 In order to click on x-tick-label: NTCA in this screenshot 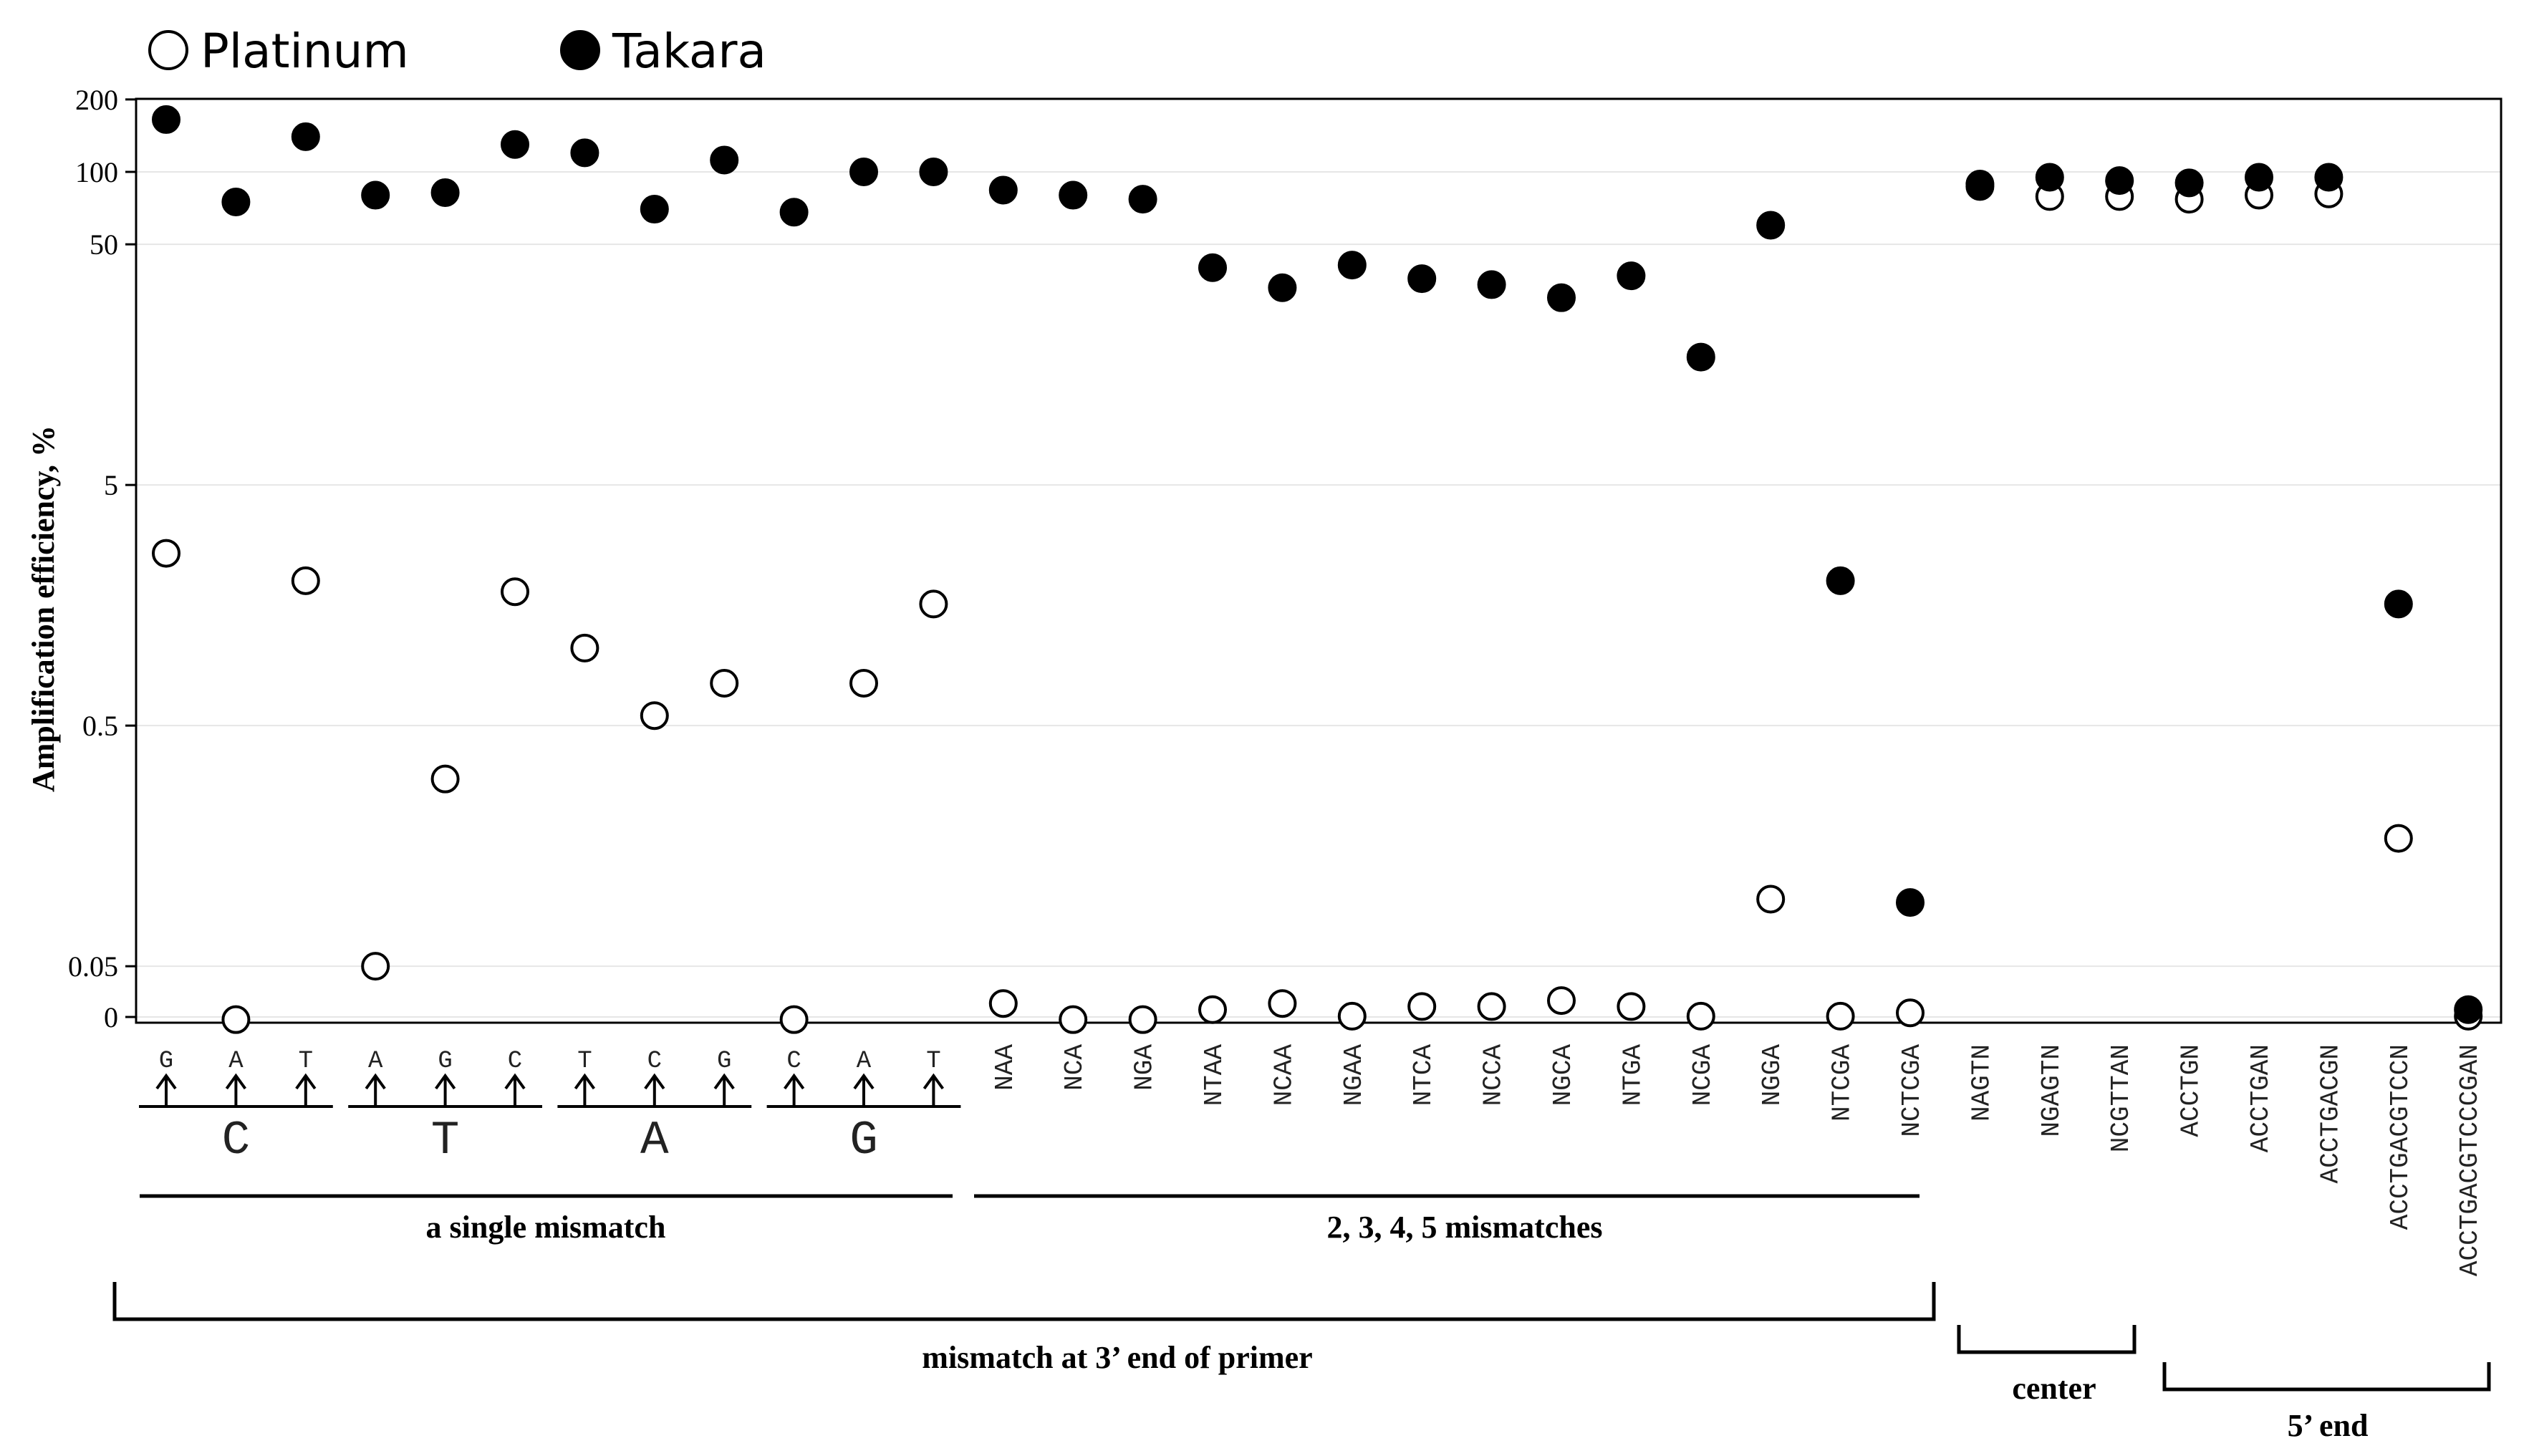, I will do `click(1423, 1075)`.